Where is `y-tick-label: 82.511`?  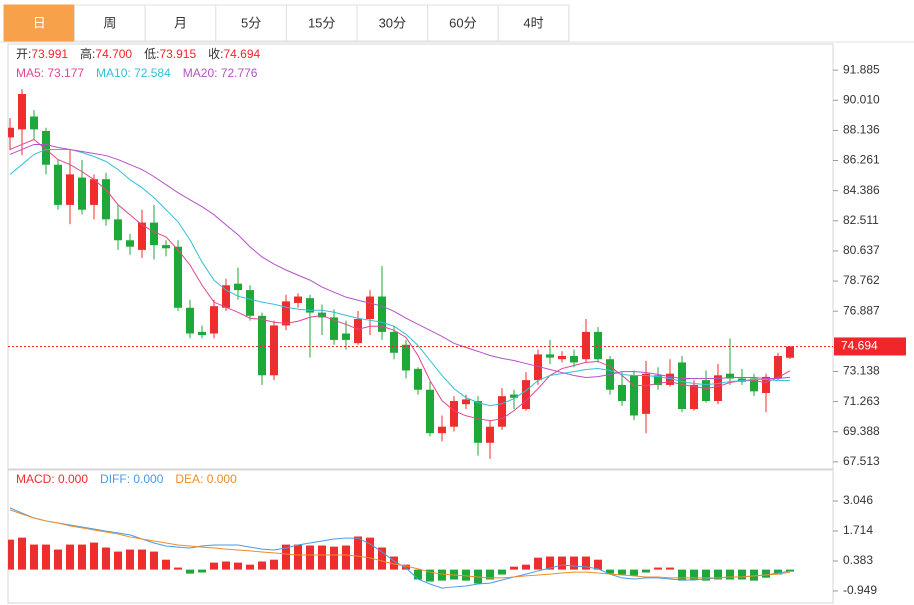 y-tick-label: 82.511 is located at coordinates (861, 220).